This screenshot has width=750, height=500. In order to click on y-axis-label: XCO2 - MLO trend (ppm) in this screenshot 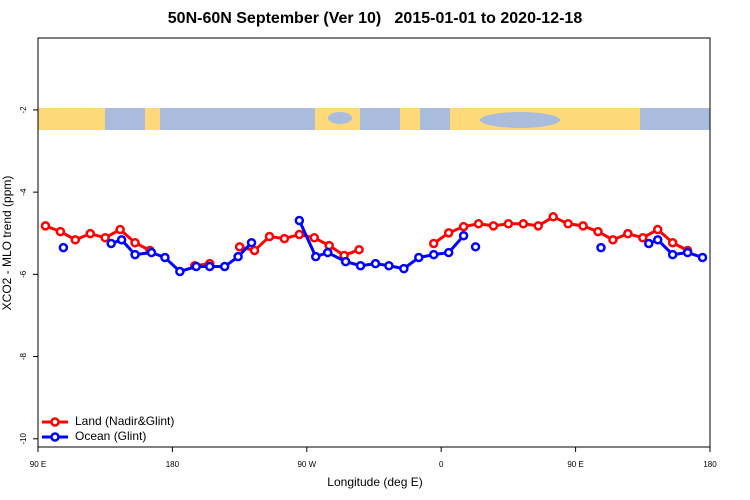, I will do `click(7, 243)`.